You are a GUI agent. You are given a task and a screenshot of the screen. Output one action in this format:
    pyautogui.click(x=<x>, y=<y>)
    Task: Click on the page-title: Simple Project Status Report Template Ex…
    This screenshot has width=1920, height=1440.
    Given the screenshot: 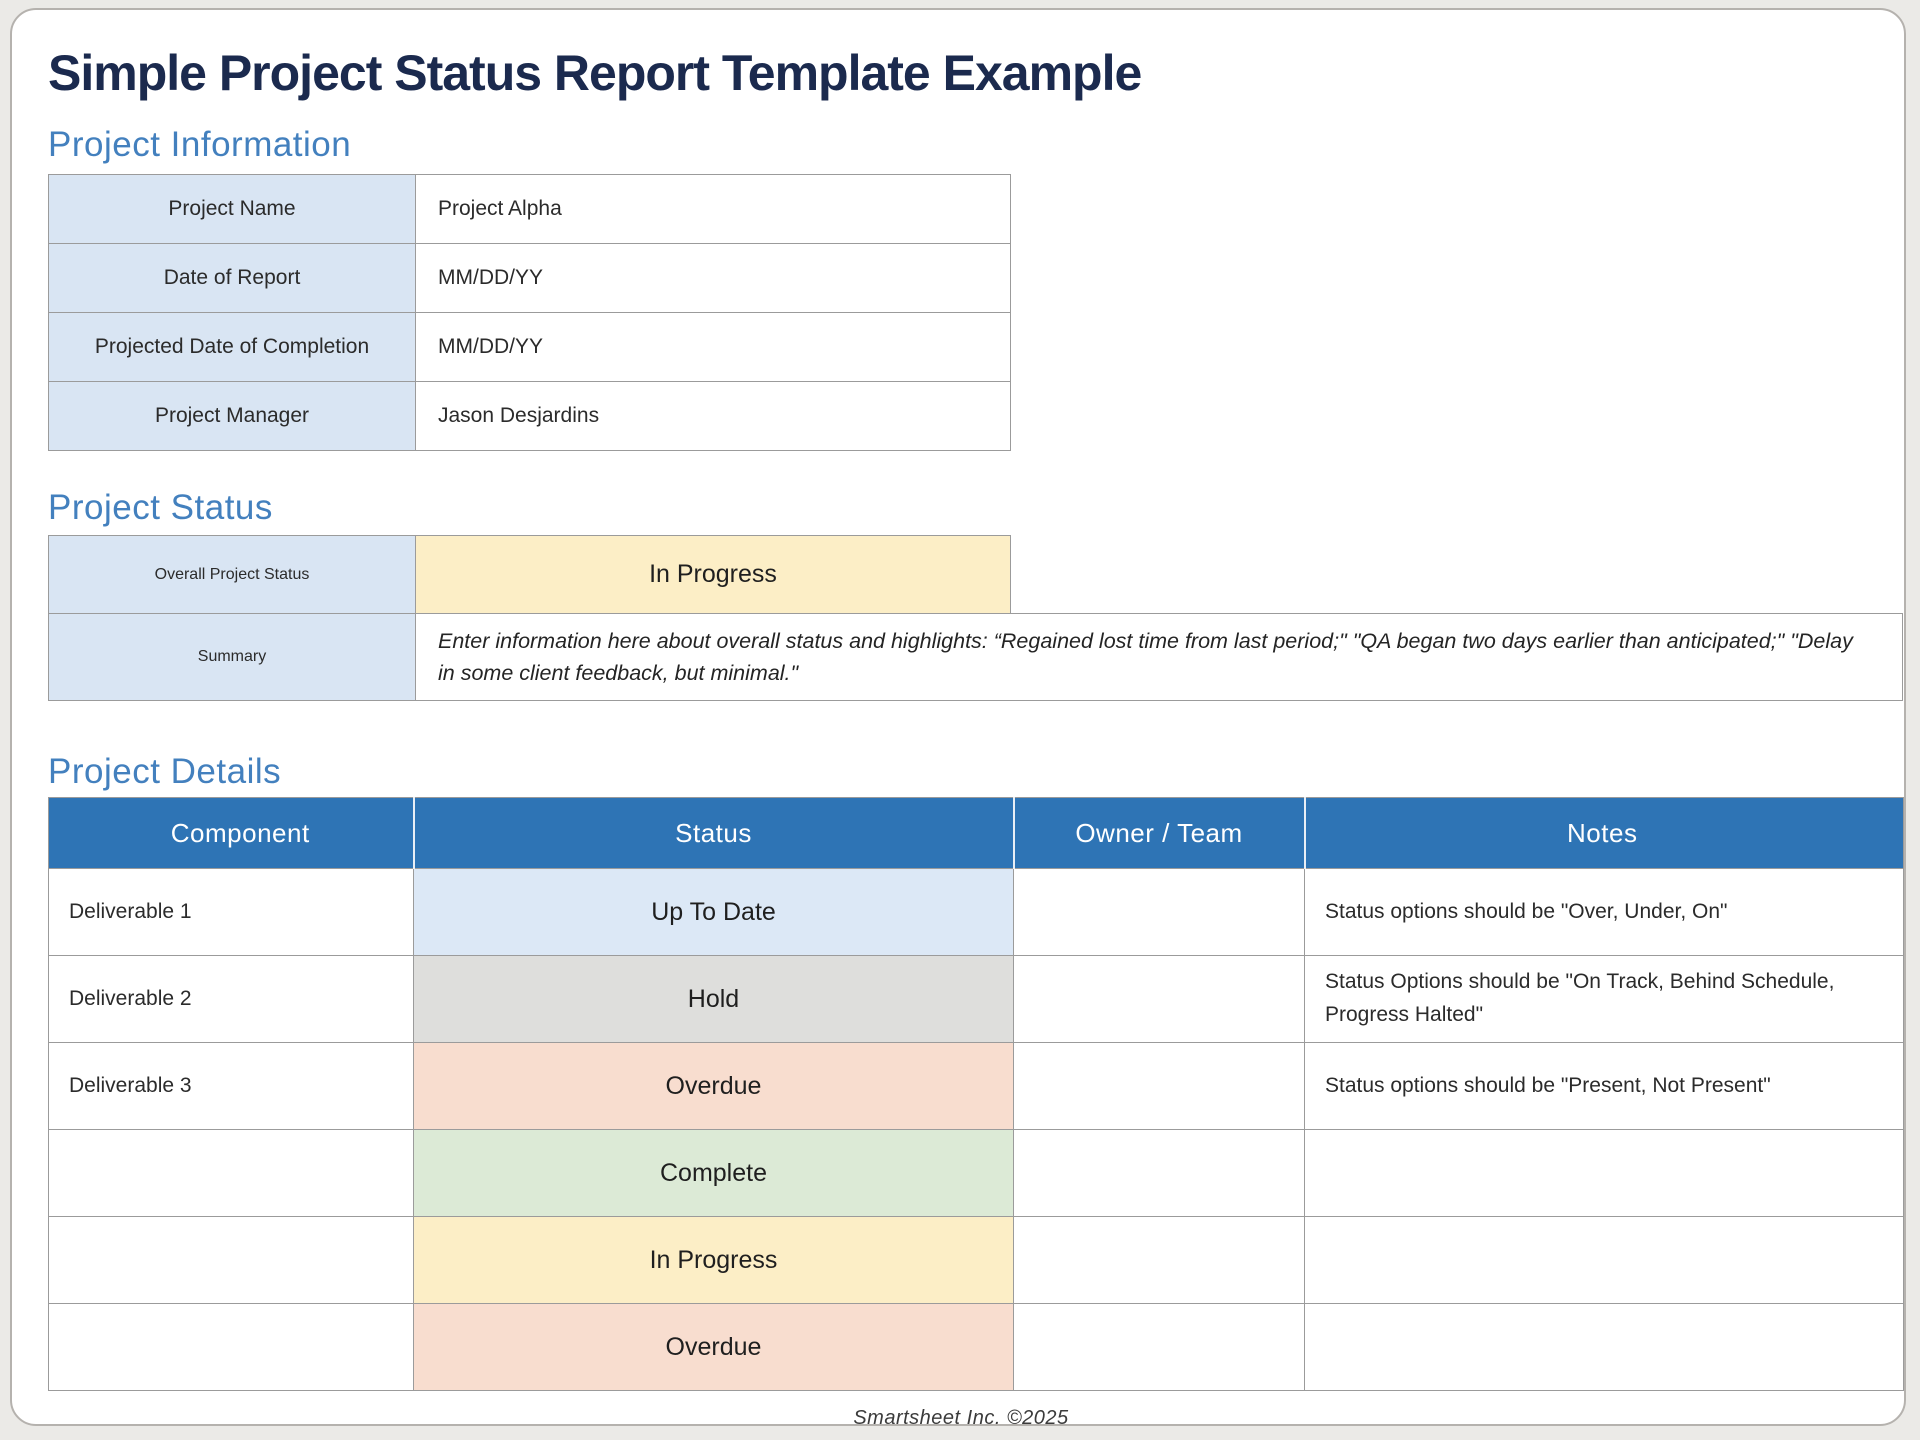 What is the action you would take?
    pyautogui.click(x=595, y=73)
    